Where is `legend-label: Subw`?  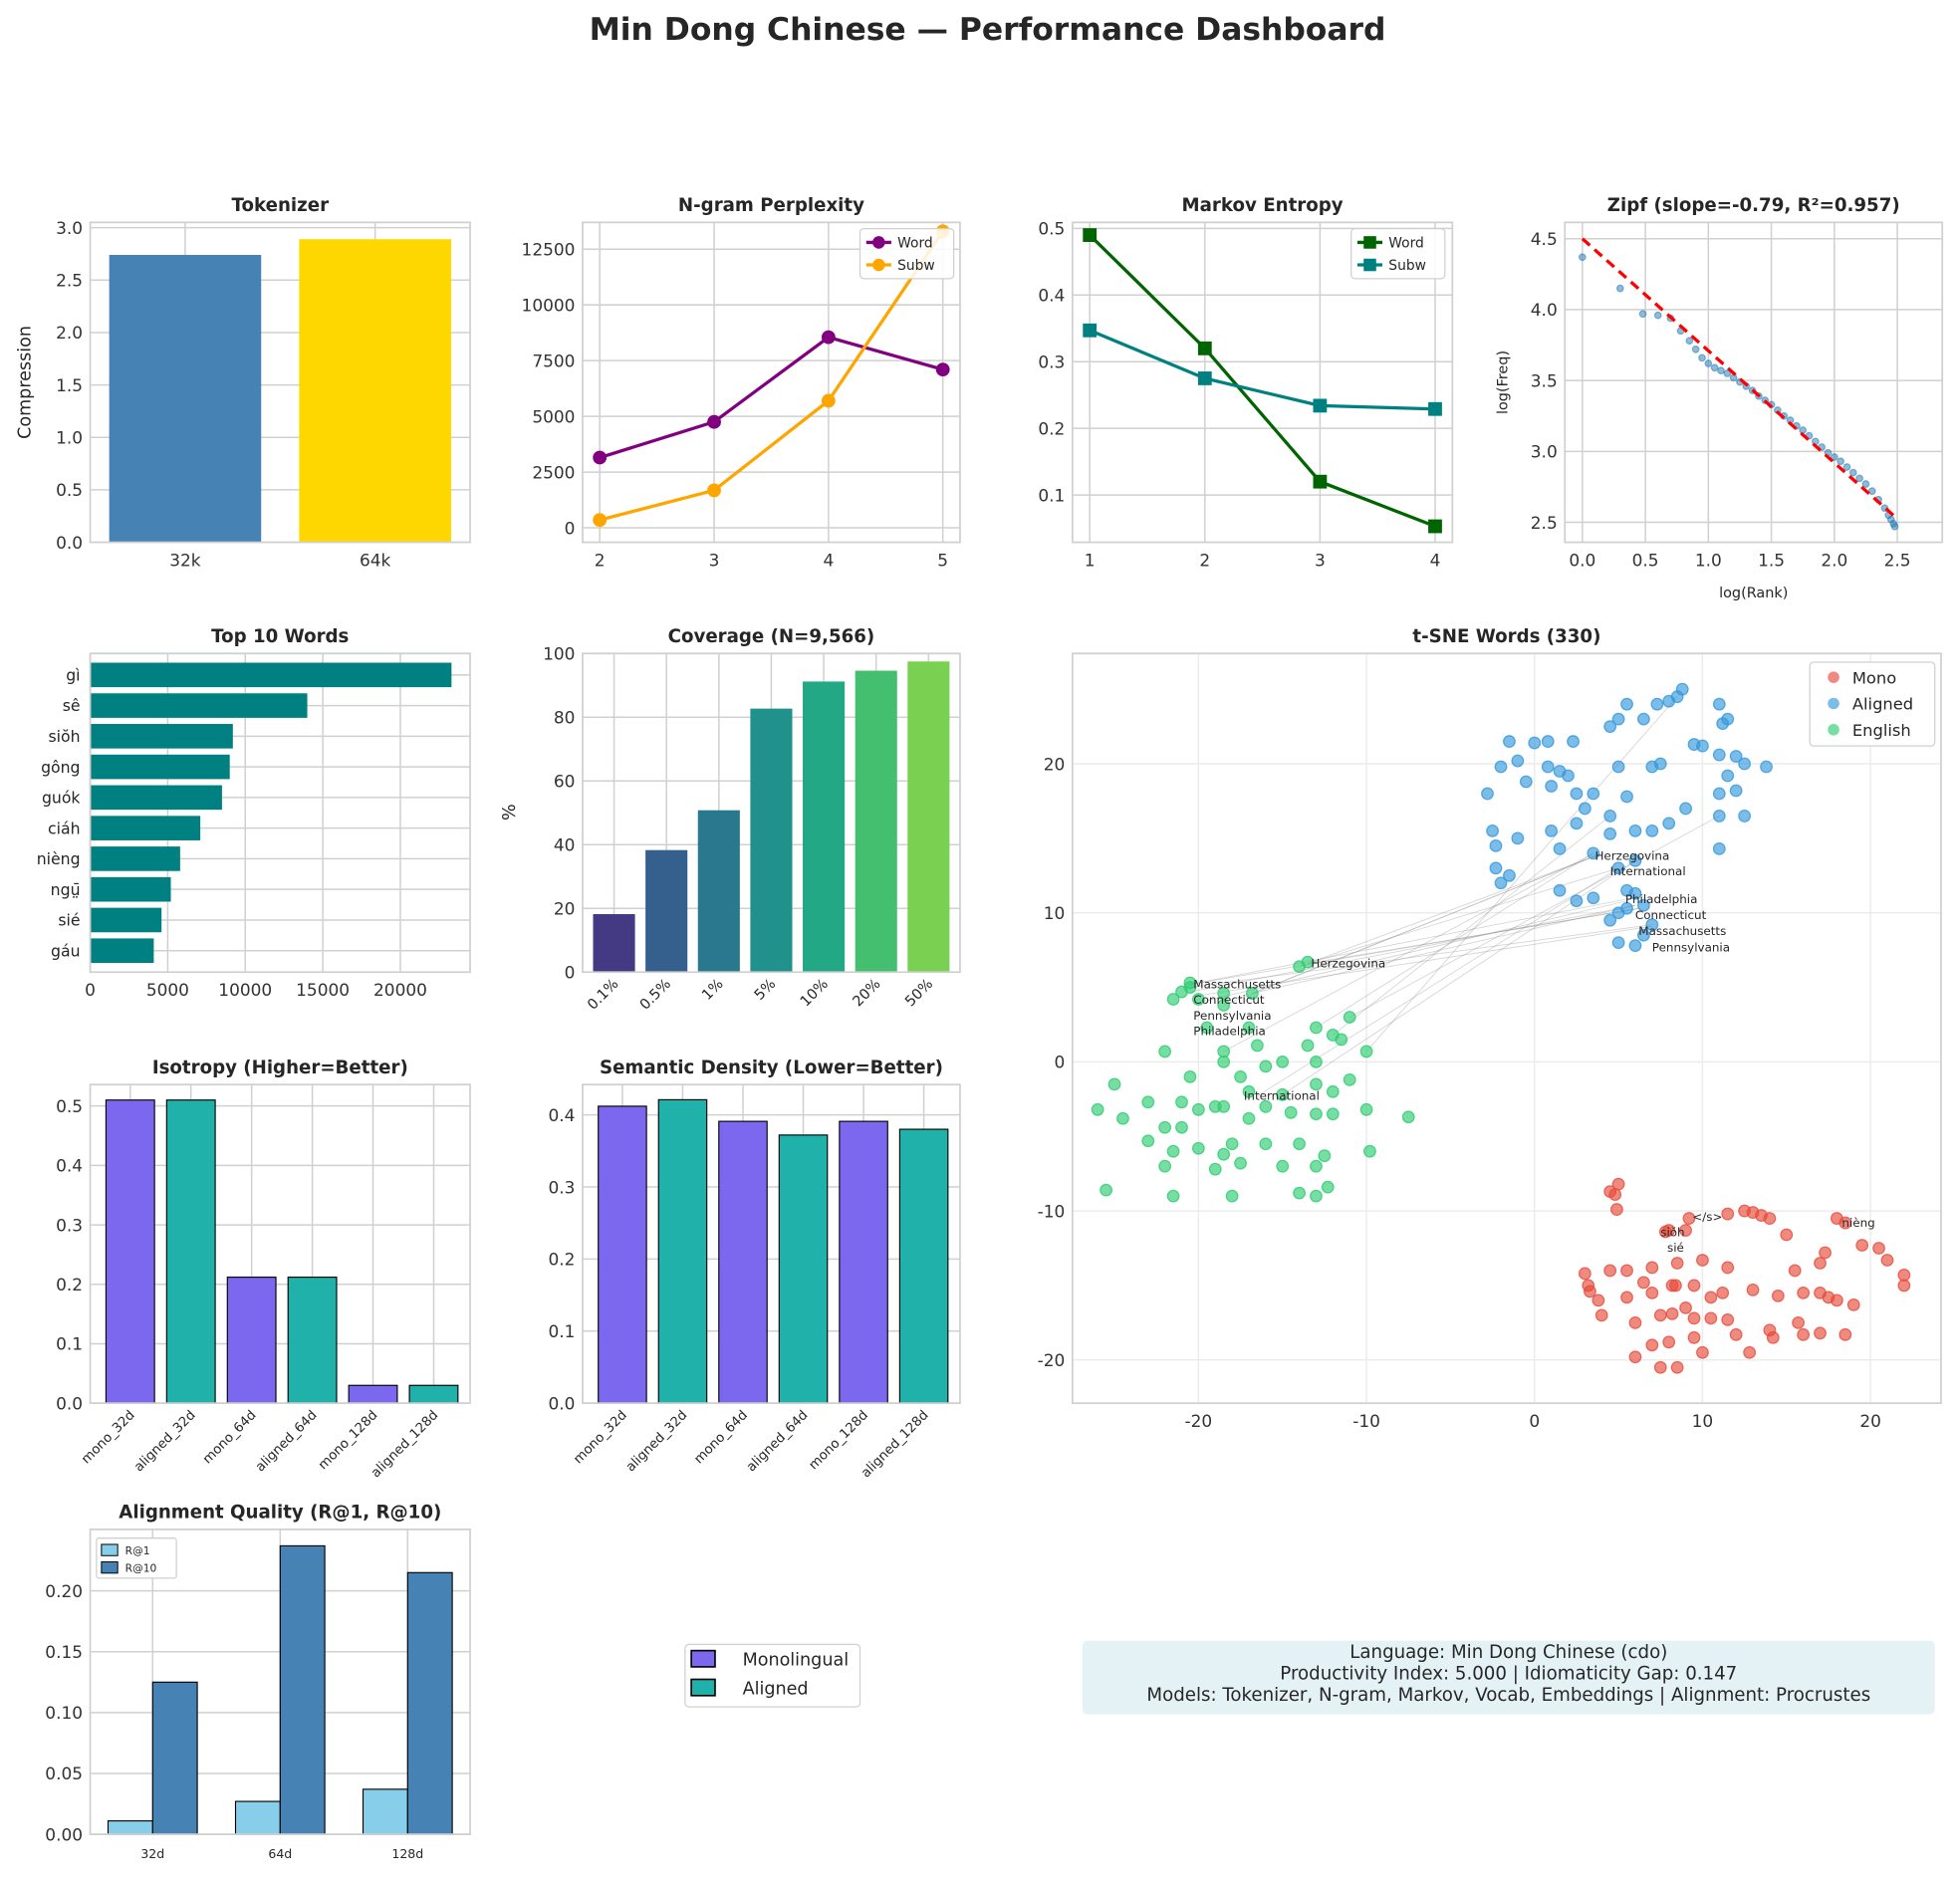 legend-label: Subw is located at coordinates (1407, 266).